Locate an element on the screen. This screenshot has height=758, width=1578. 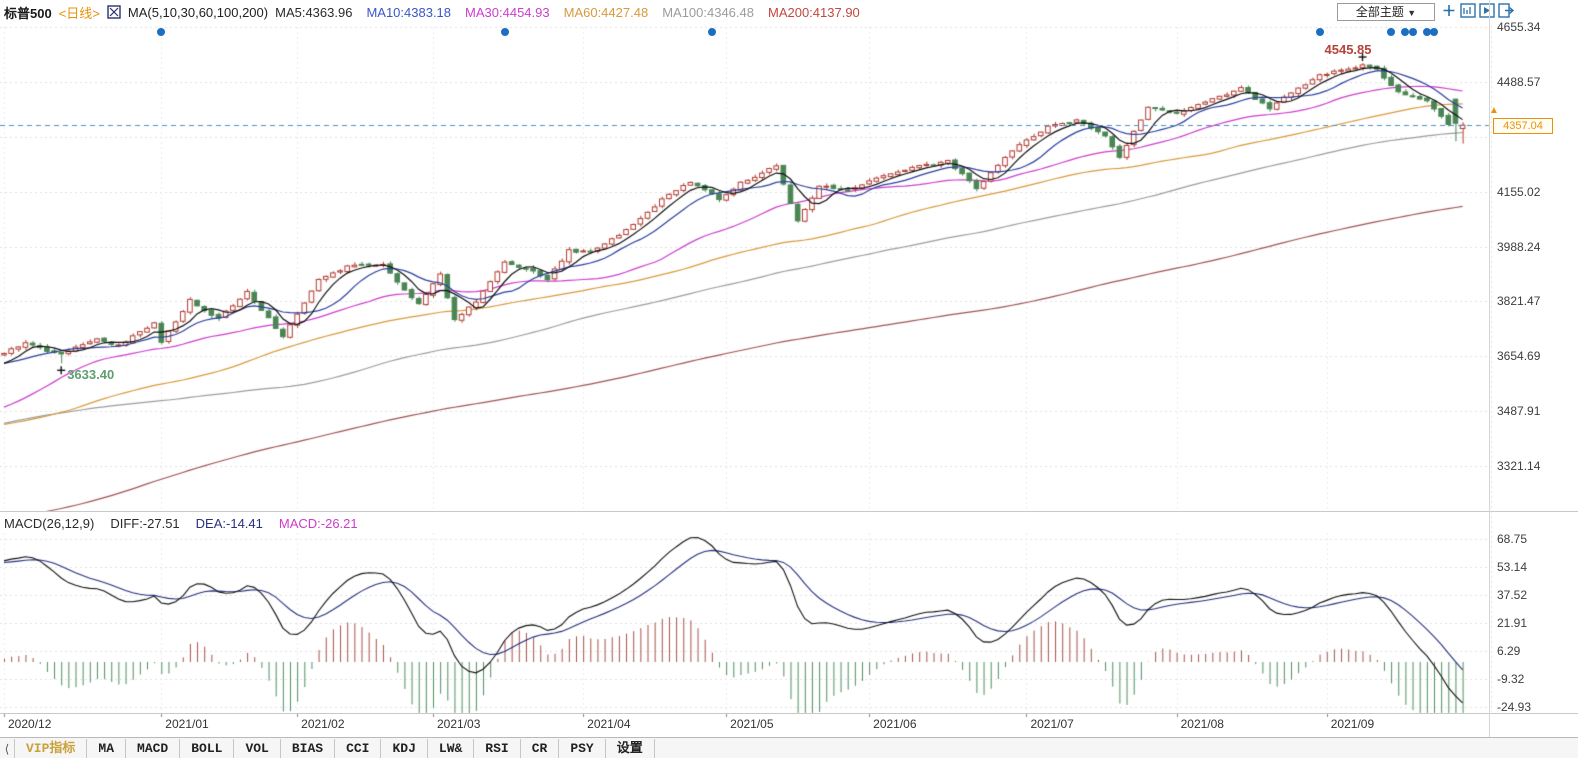
panel-separator is located at coordinates (789, 511).